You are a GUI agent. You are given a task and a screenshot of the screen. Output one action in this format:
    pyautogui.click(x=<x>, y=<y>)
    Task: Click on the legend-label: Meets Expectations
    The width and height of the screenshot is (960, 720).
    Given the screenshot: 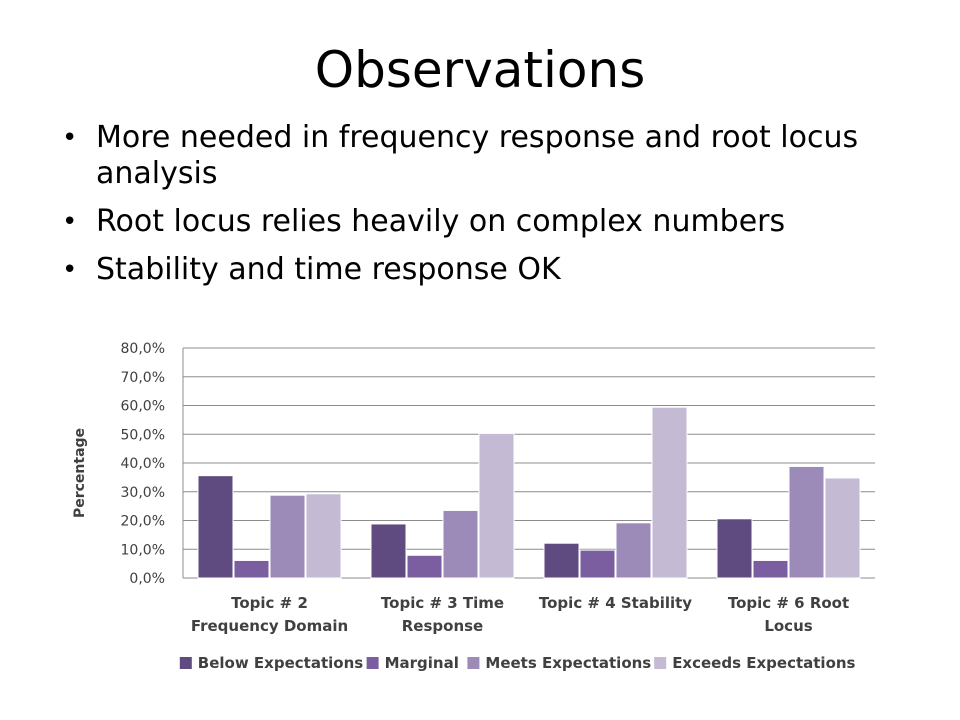 What is the action you would take?
    pyautogui.click(x=568, y=663)
    